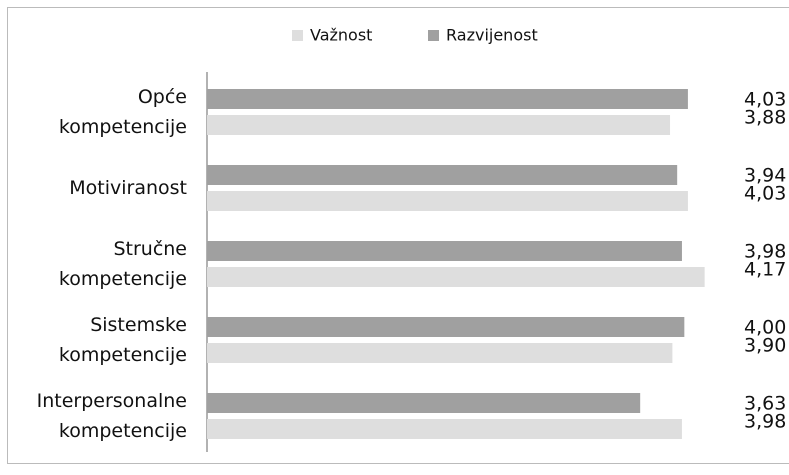 Image resolution: width=789 pixels, height=475 pixels. What do you see at coordinates (765, 194) in the screenshot?
I see `value-label: 4,03` at bounding box center [765, 194].